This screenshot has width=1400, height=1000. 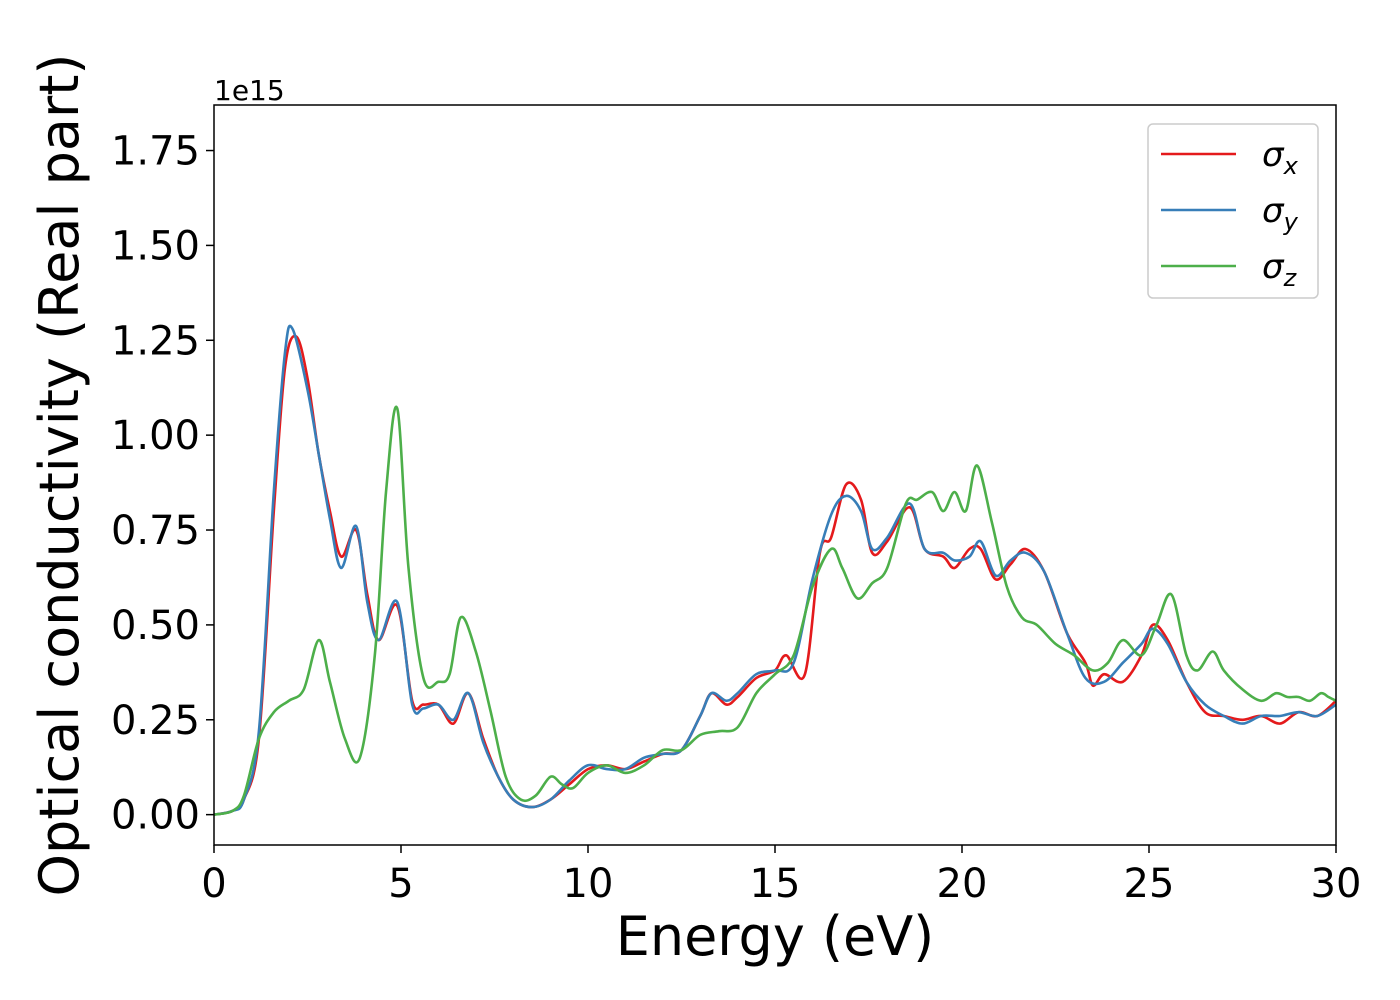 I want to click on y-tick-label: 0.75, so click(x=155, y=531).